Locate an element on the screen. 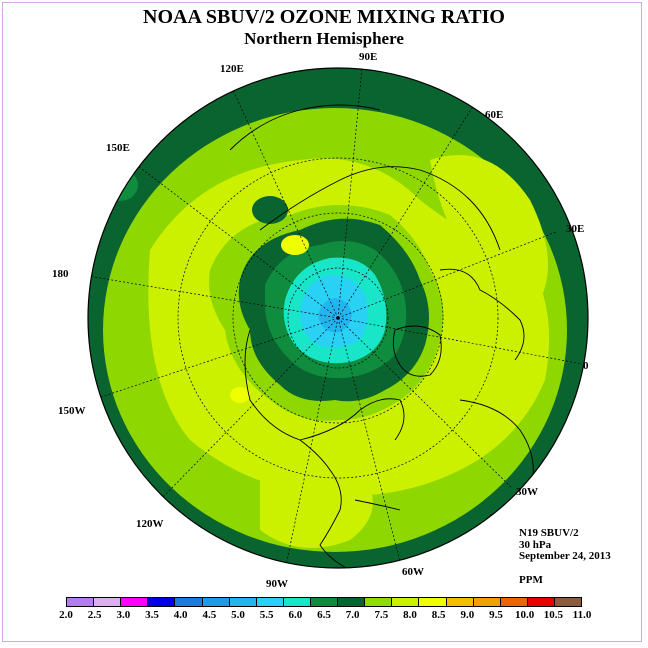  colorbar-tick-label: 2.5 is located at coordinates (94, 615).